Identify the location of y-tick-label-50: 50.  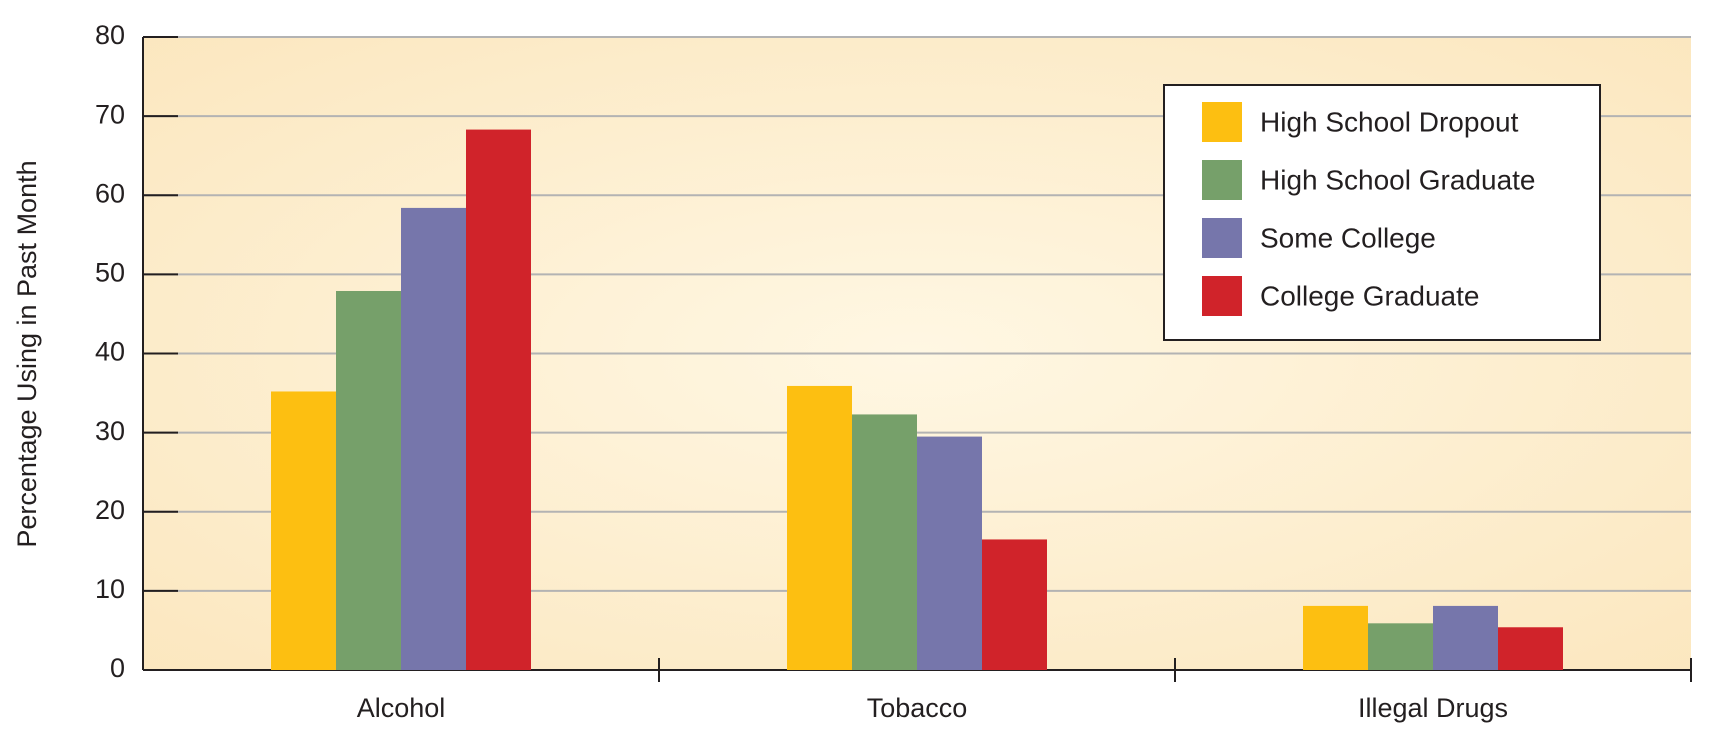
(110, 273).